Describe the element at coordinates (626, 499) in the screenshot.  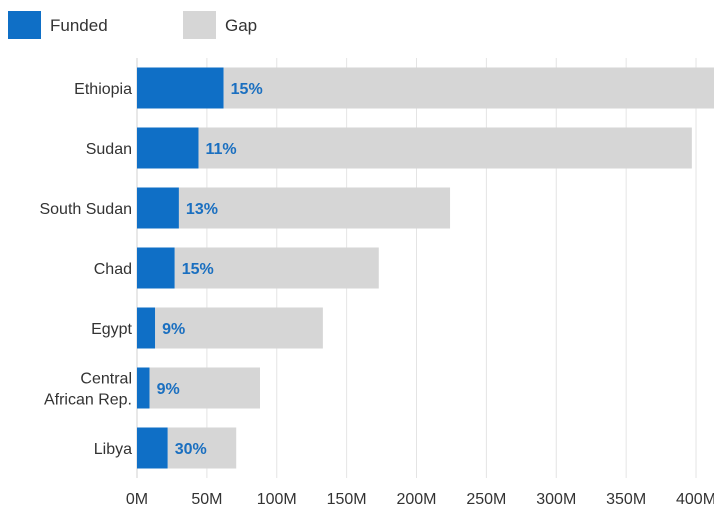
I see `x-tick-label: 350M` at that location.